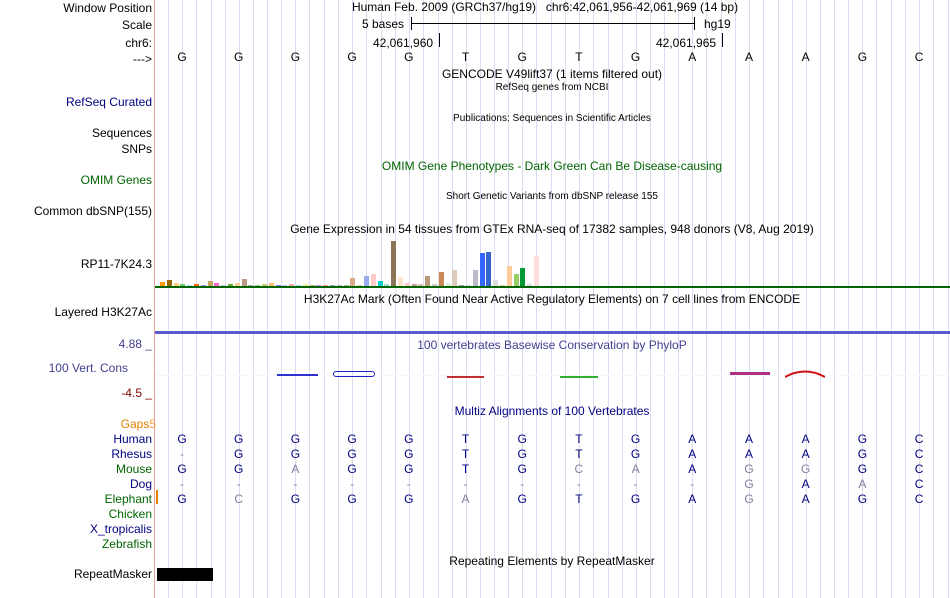 The image size is (950, 598). I want to click on omim-track-label: OMIM Genes, so click(116, 180).